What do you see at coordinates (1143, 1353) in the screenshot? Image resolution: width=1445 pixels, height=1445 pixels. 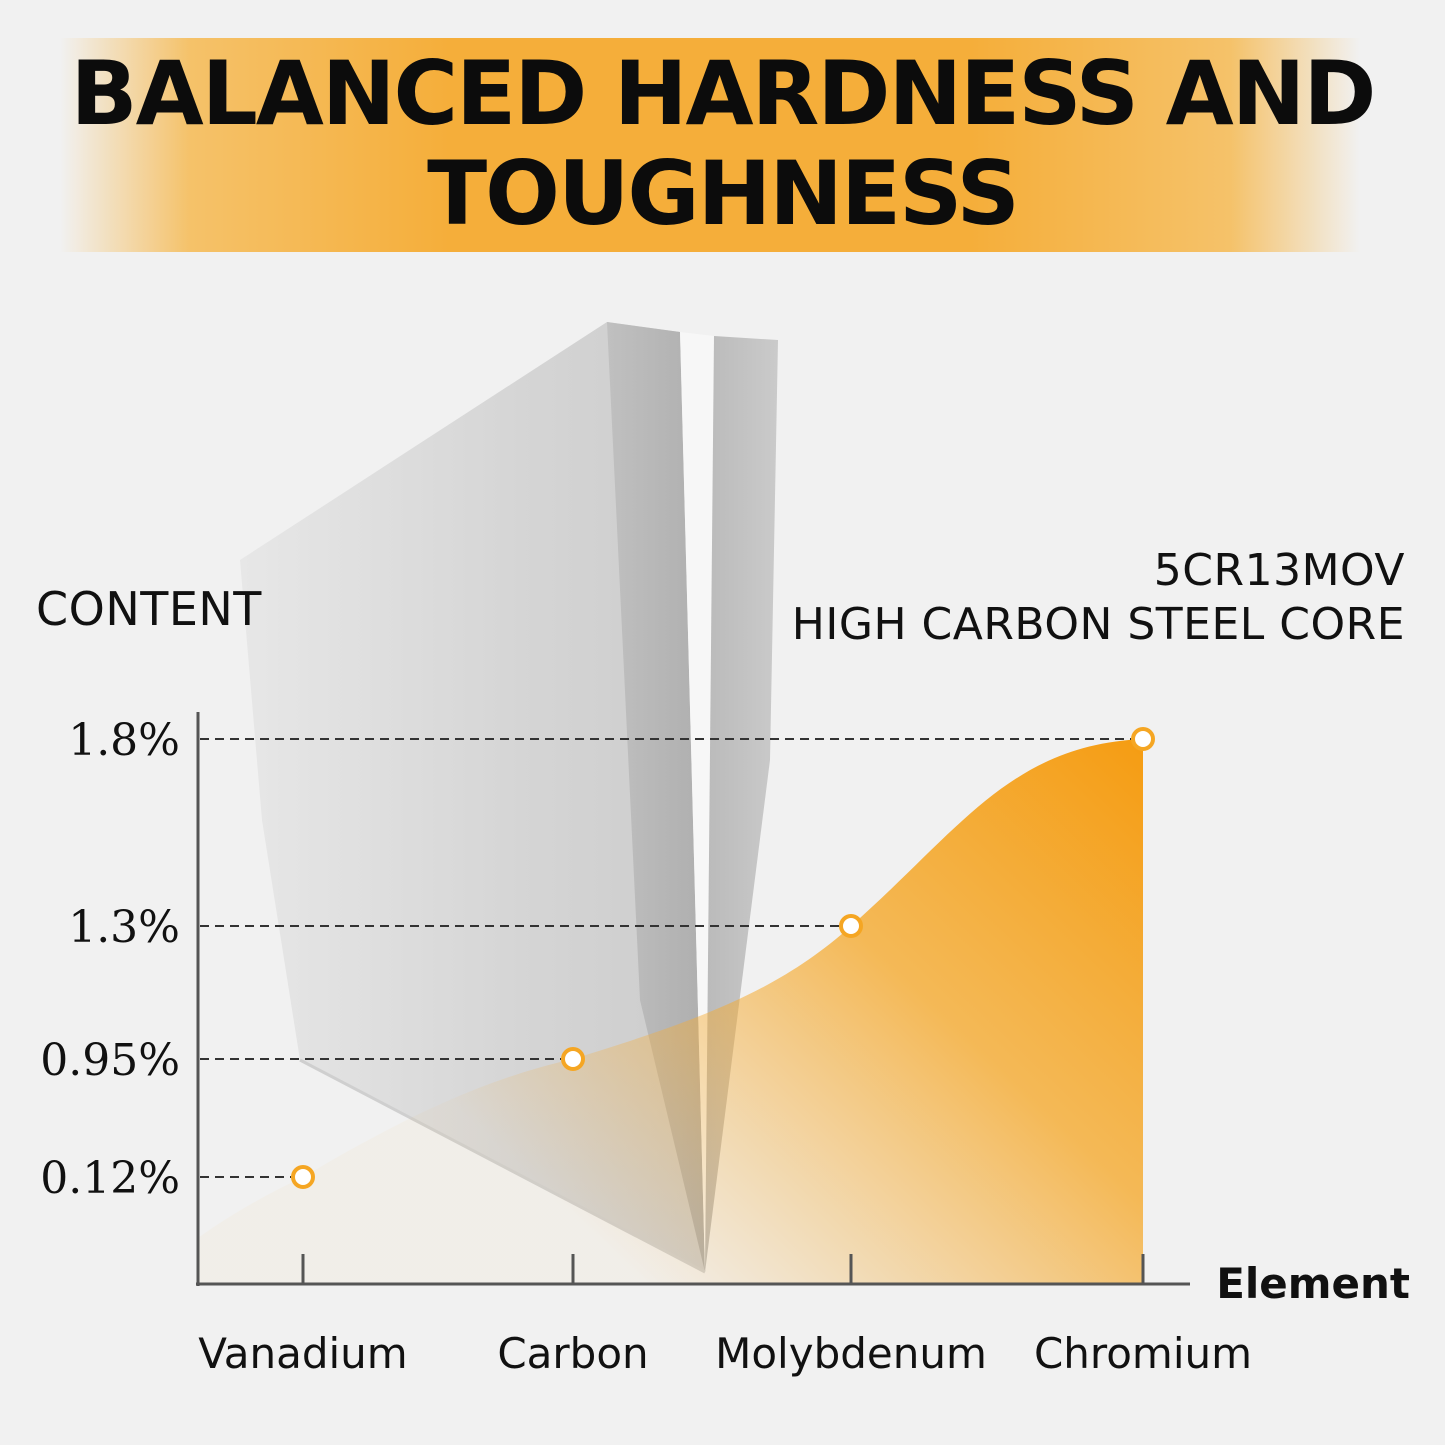 I see `x-tick-label-chromium: Chromium` at bounding box center [1143, 1353].